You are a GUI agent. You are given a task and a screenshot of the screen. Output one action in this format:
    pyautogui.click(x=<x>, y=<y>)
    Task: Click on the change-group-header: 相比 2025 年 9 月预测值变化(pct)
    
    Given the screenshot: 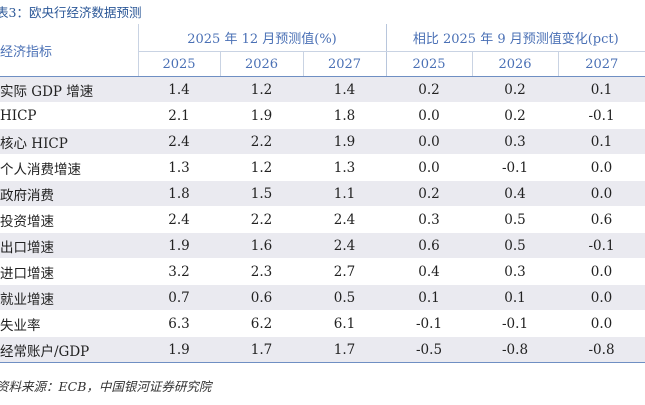 What is the action you would take?
    pyautogui.click(x=515, y=38)
    